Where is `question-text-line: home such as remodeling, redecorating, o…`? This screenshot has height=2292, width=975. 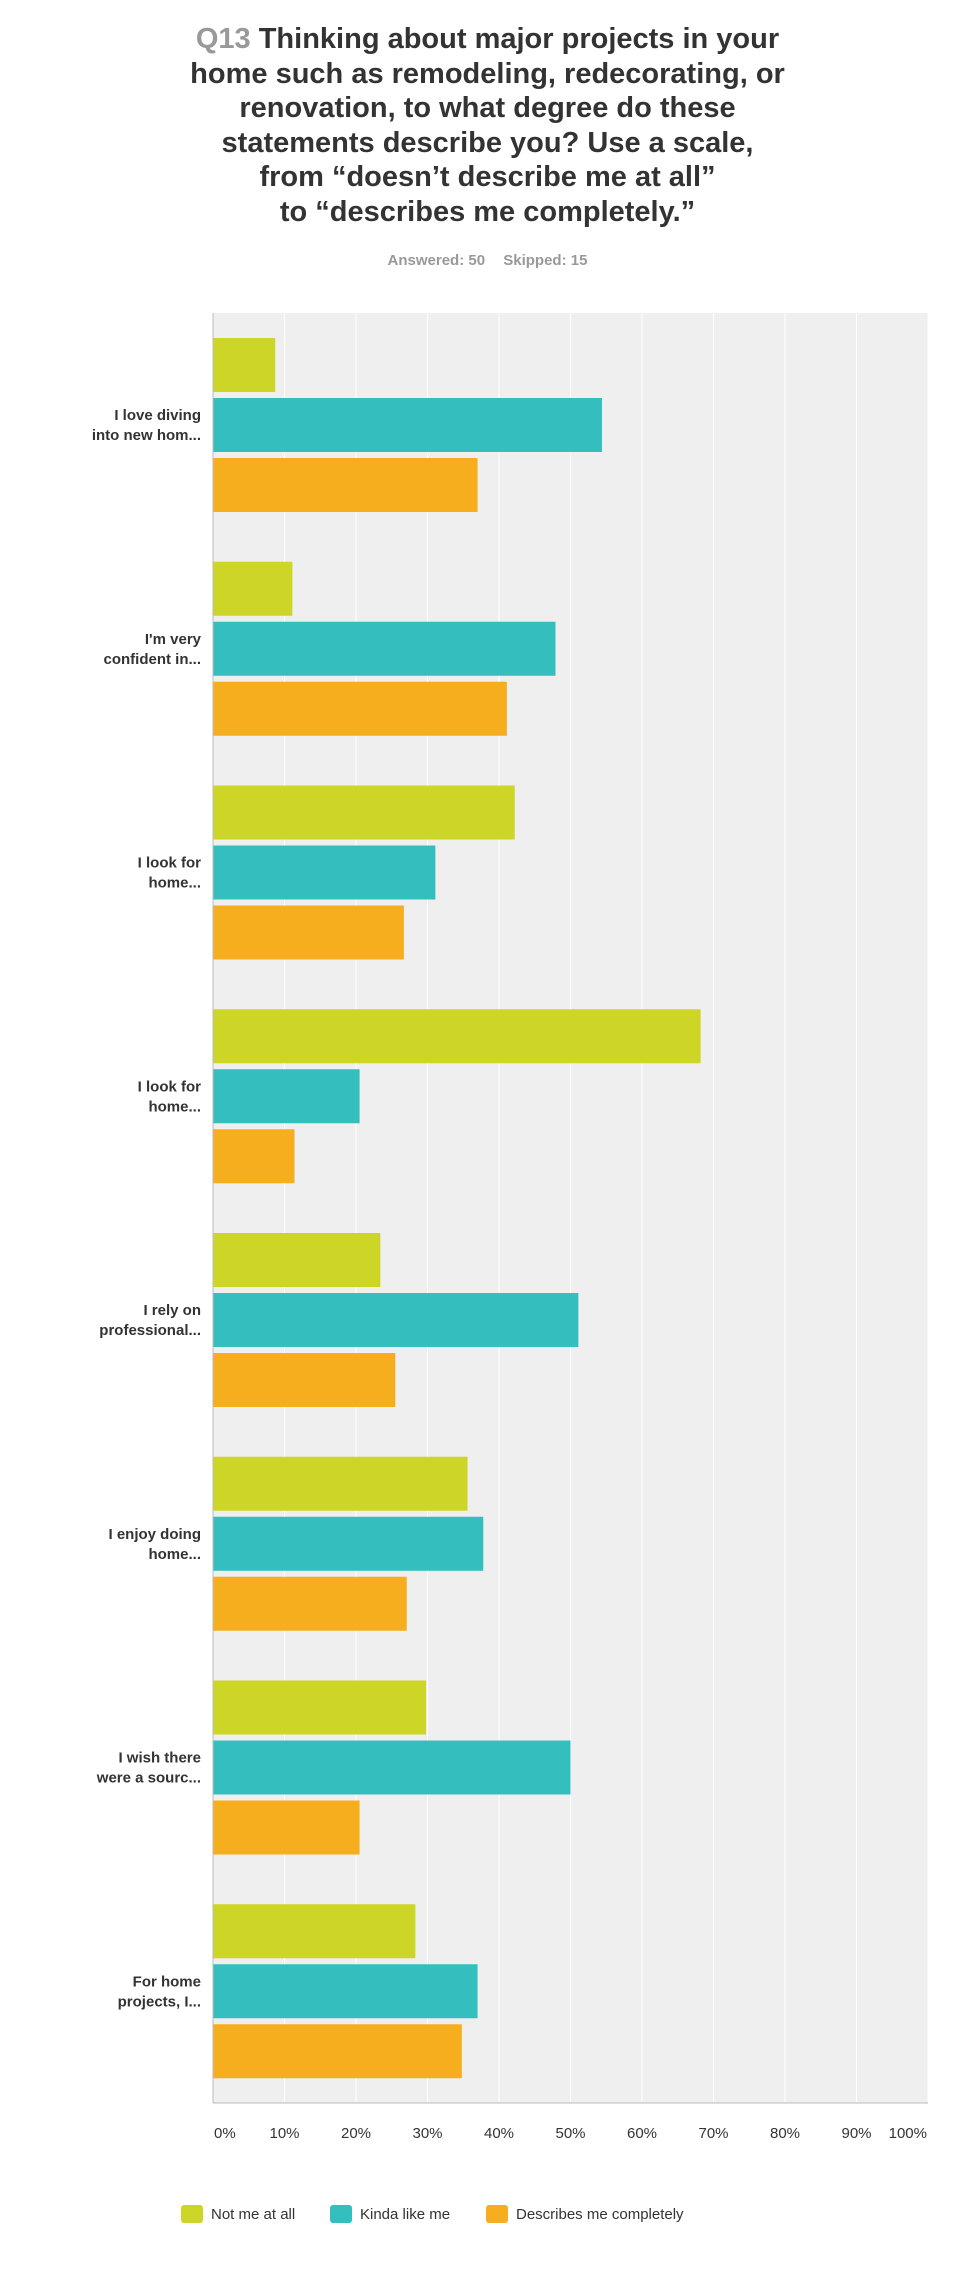
question-text-line: home such as remodeling, redecorating, o… is located at coordinates (487, 73).